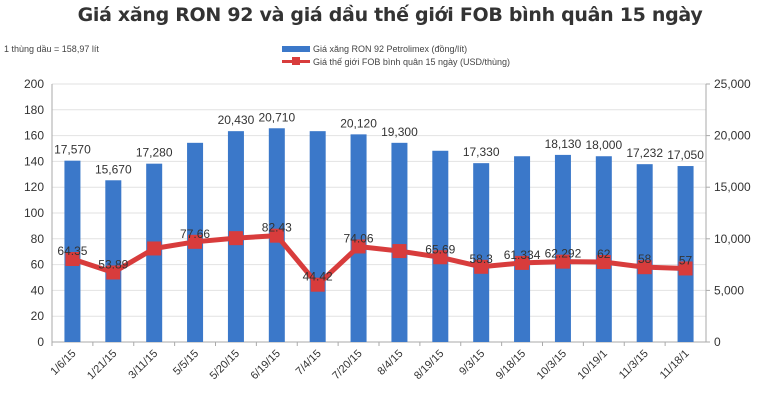 The image size is (780, 408). I want to click on x-axis-tick: 8/19/15, so click(429, 365).